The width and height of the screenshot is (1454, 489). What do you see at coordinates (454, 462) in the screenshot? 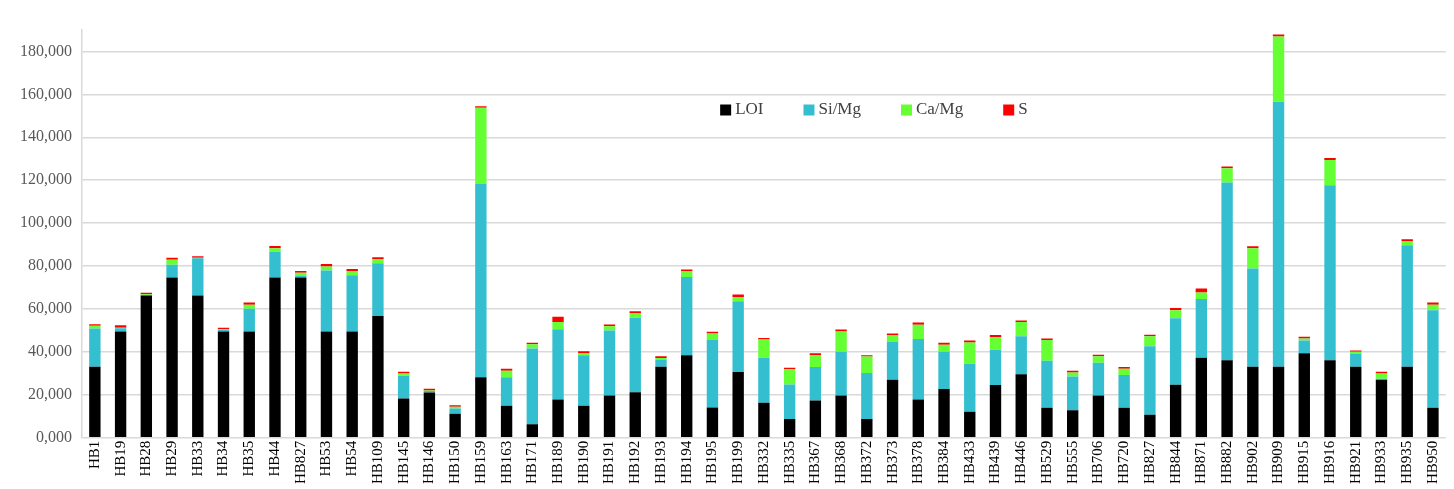
I see `x-tick-label: HB150` at bounding box center [454, 462].